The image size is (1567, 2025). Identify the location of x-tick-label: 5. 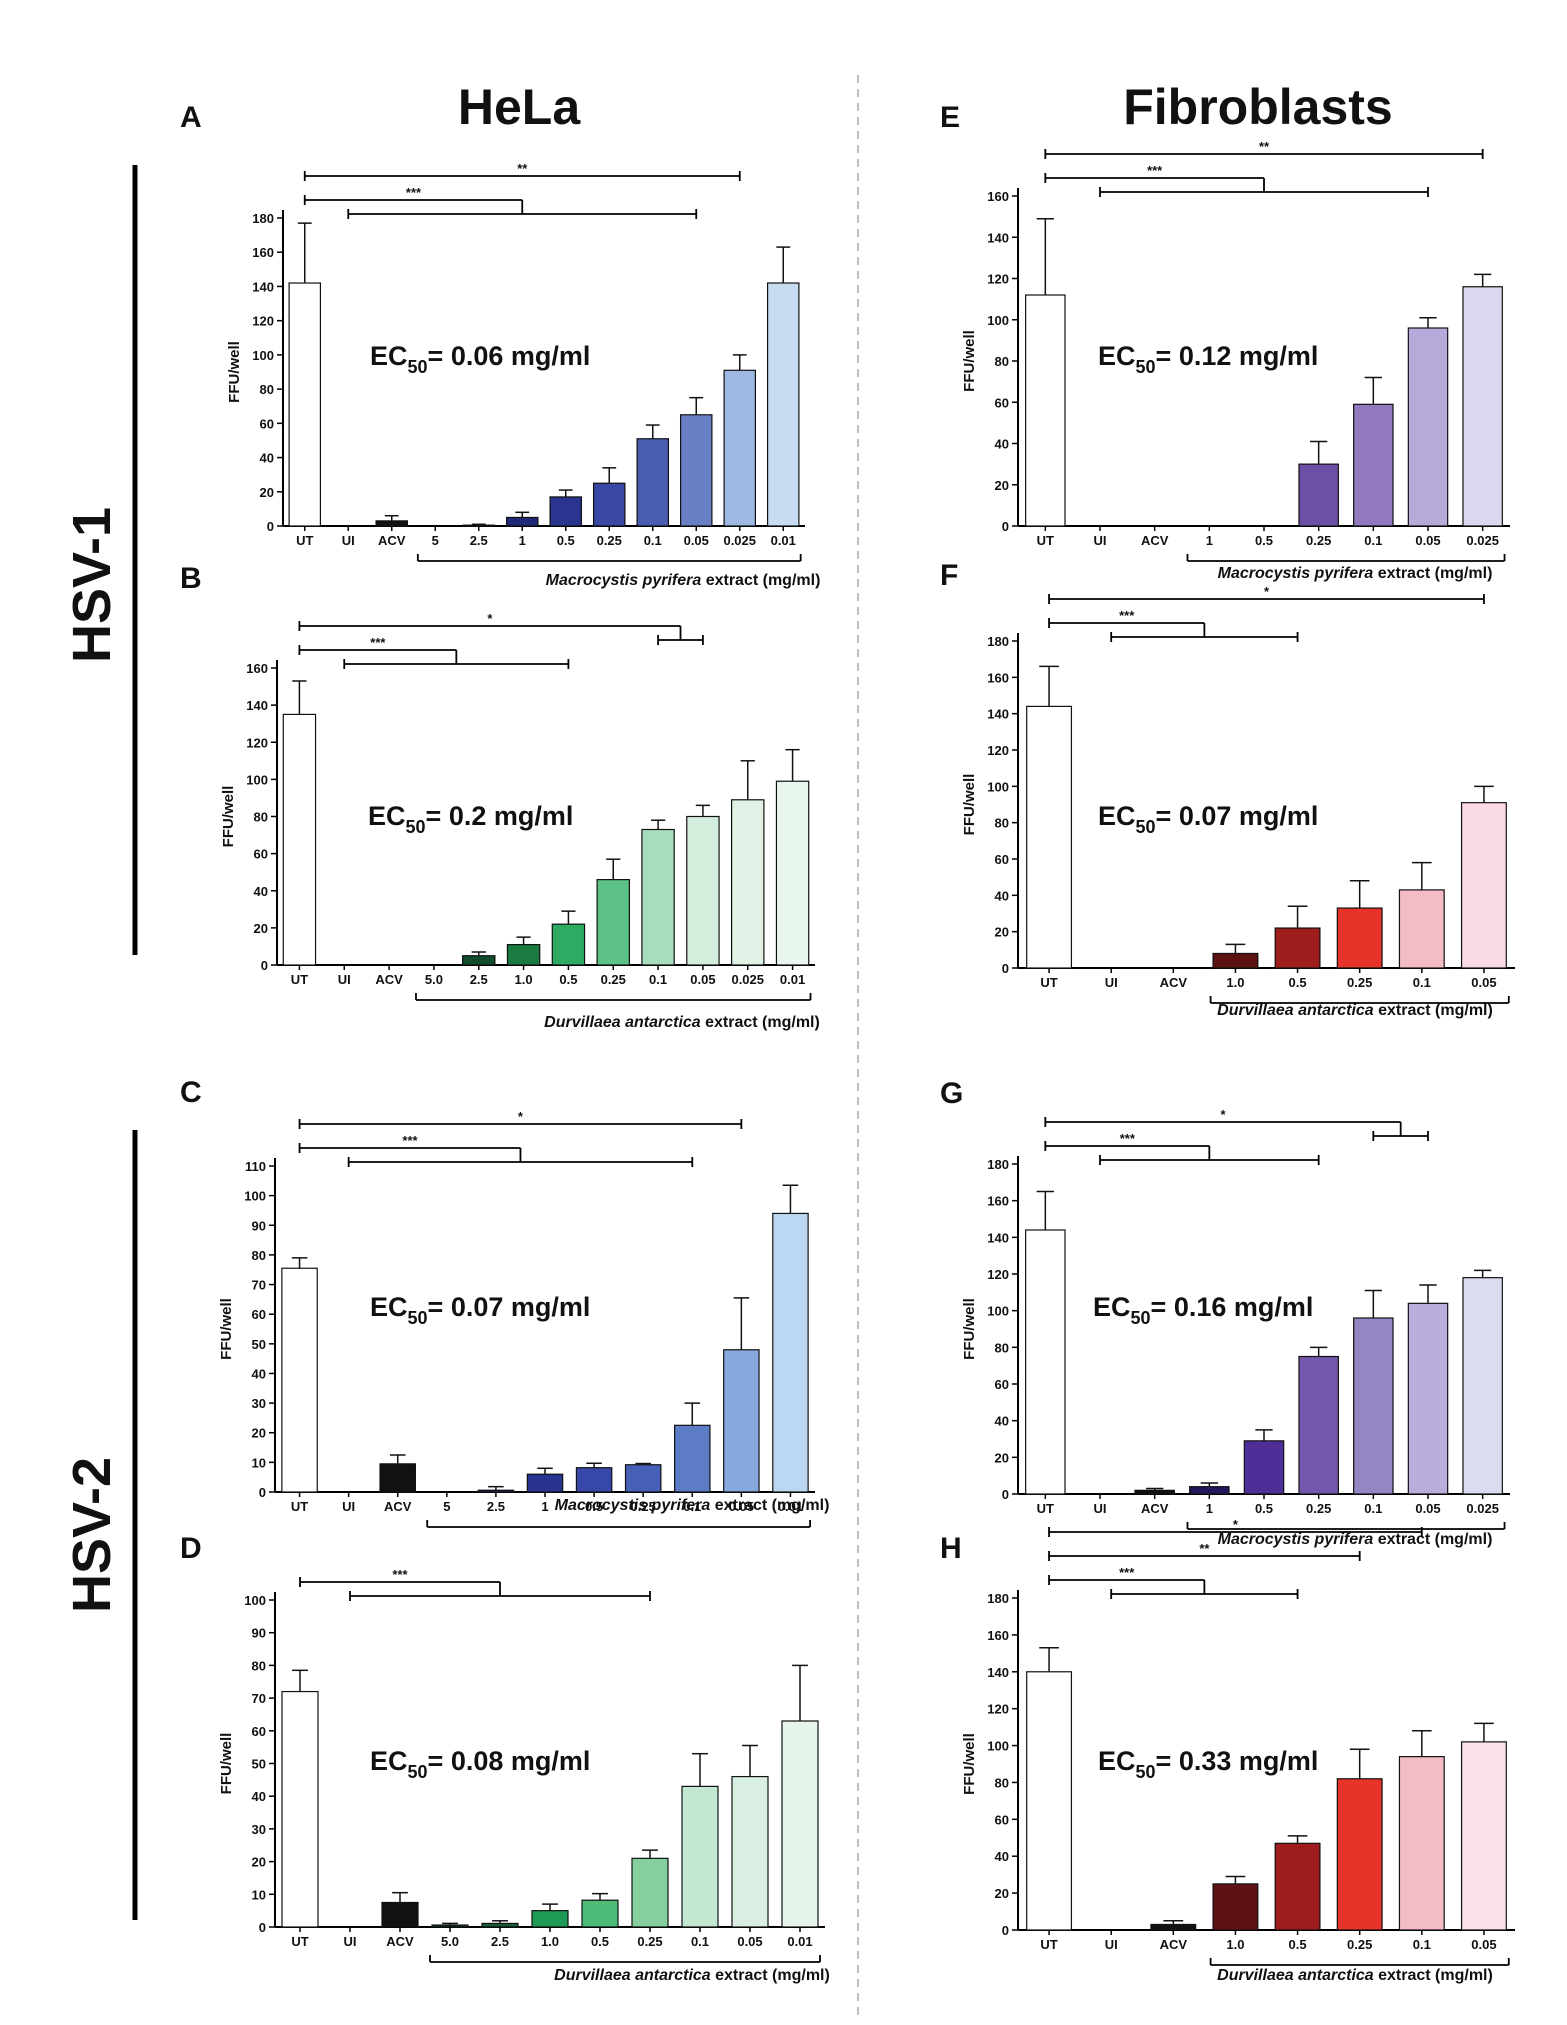
(435, 540).